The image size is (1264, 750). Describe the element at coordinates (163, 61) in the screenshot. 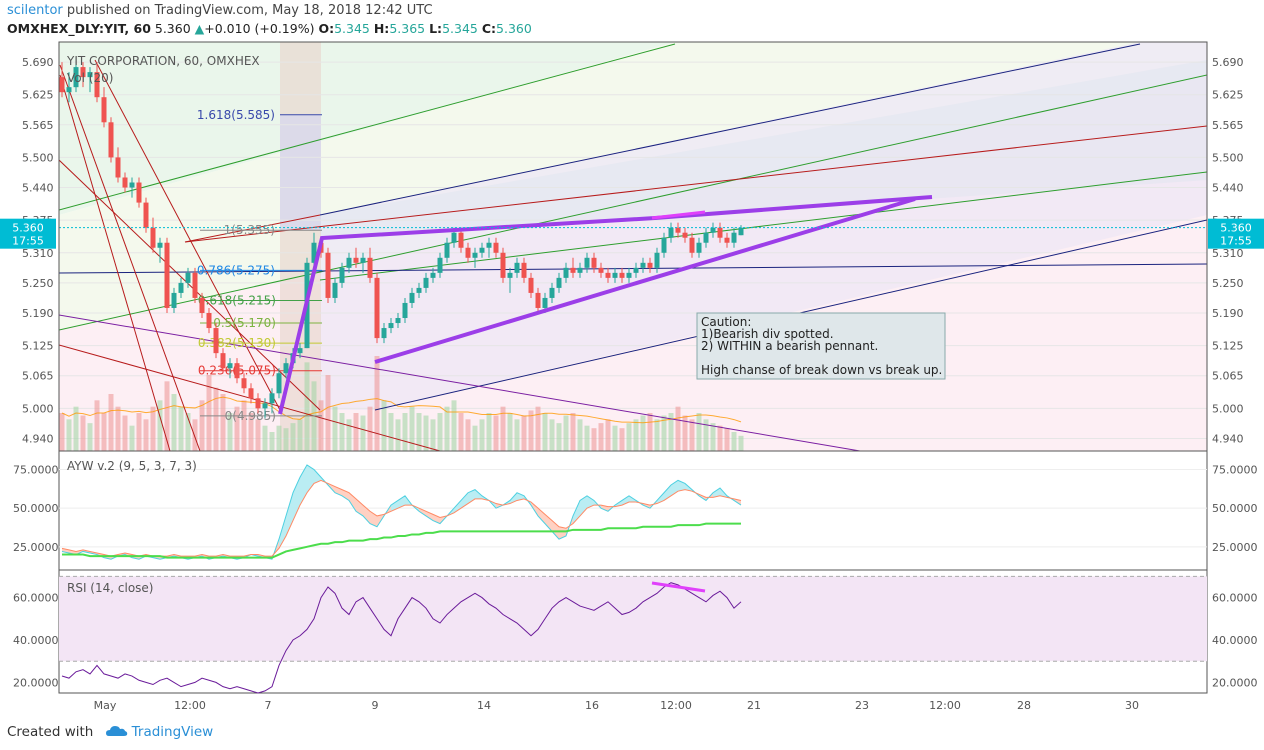

I see `main-chart-title: YIT CORPORATION, 60, OMXHEX` at that location.